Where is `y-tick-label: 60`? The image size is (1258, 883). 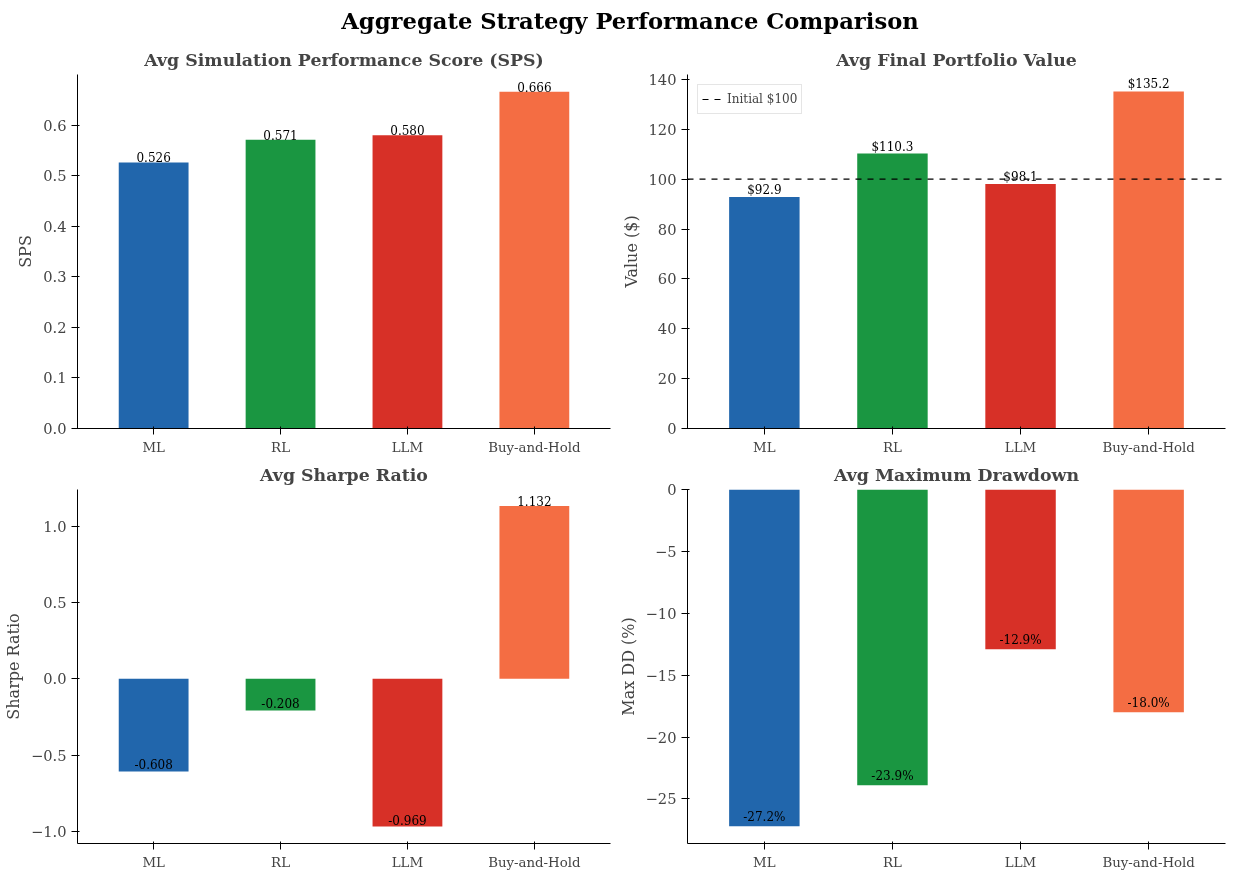 y-tick-label: 60 is located at coordinates (667, 279).